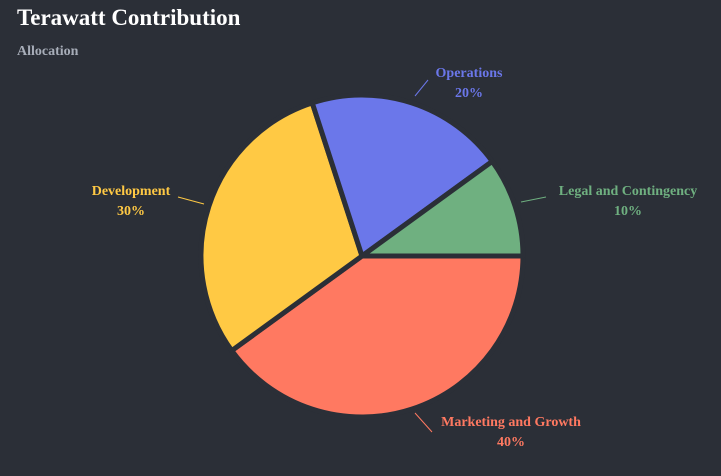 The width and height of the screenshot is (721, 476). I want to click on chart-title: Terawatt Contribution, so click(129, 17).